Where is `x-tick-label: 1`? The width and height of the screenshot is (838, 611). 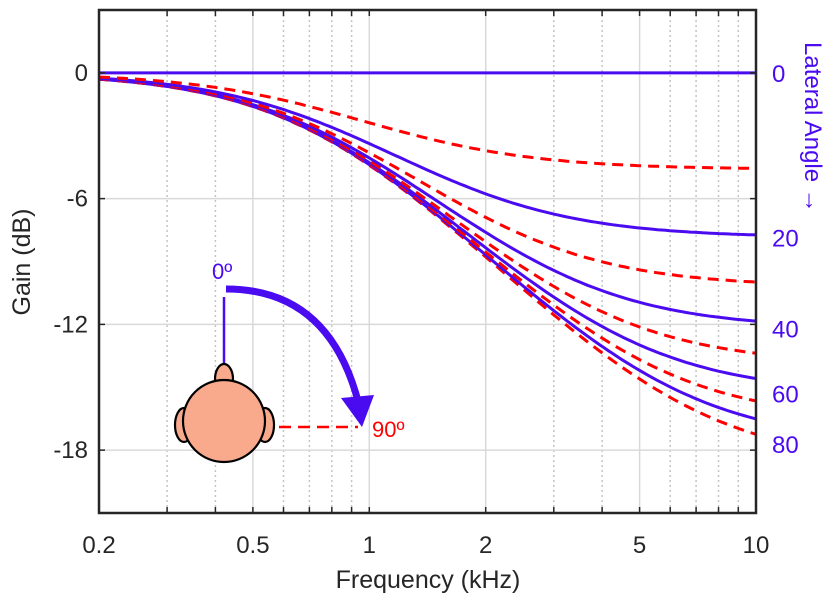
x-tick-label: 1 is located at coordinates (369, 545).